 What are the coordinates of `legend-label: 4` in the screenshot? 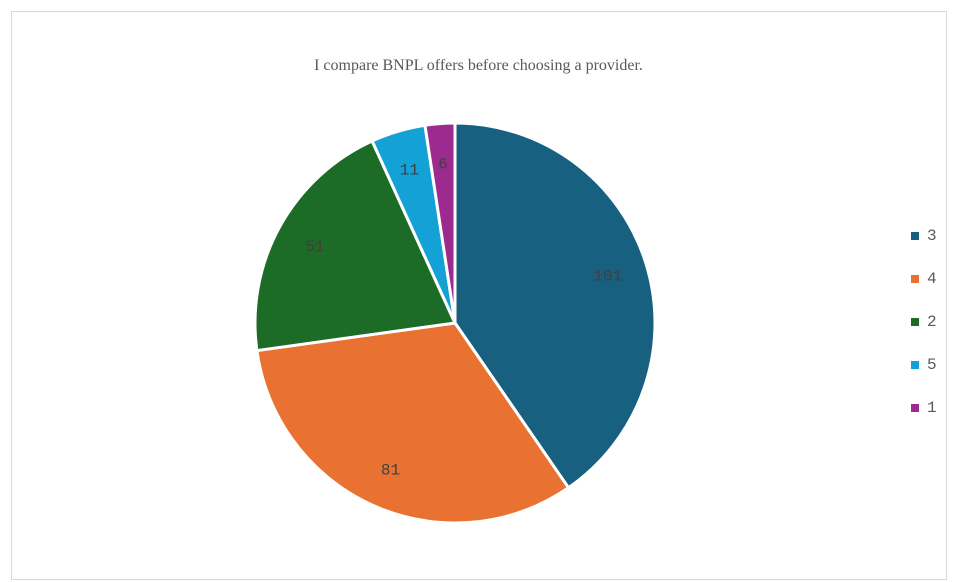 It's located at (932, 279).